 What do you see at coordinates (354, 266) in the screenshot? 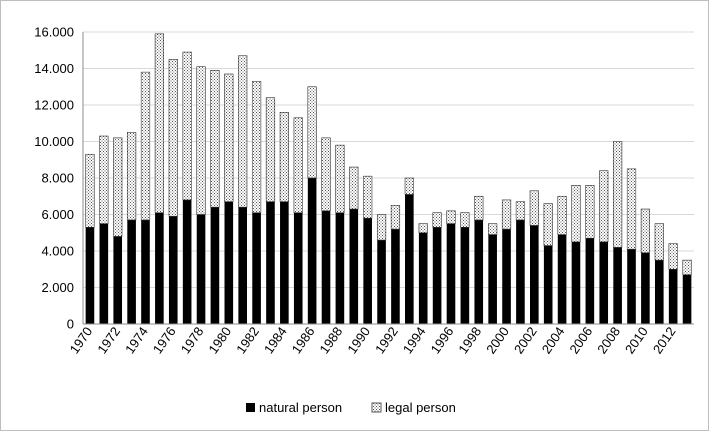
I see `bar-natural-person-1989` at bounding box center [354, 266].